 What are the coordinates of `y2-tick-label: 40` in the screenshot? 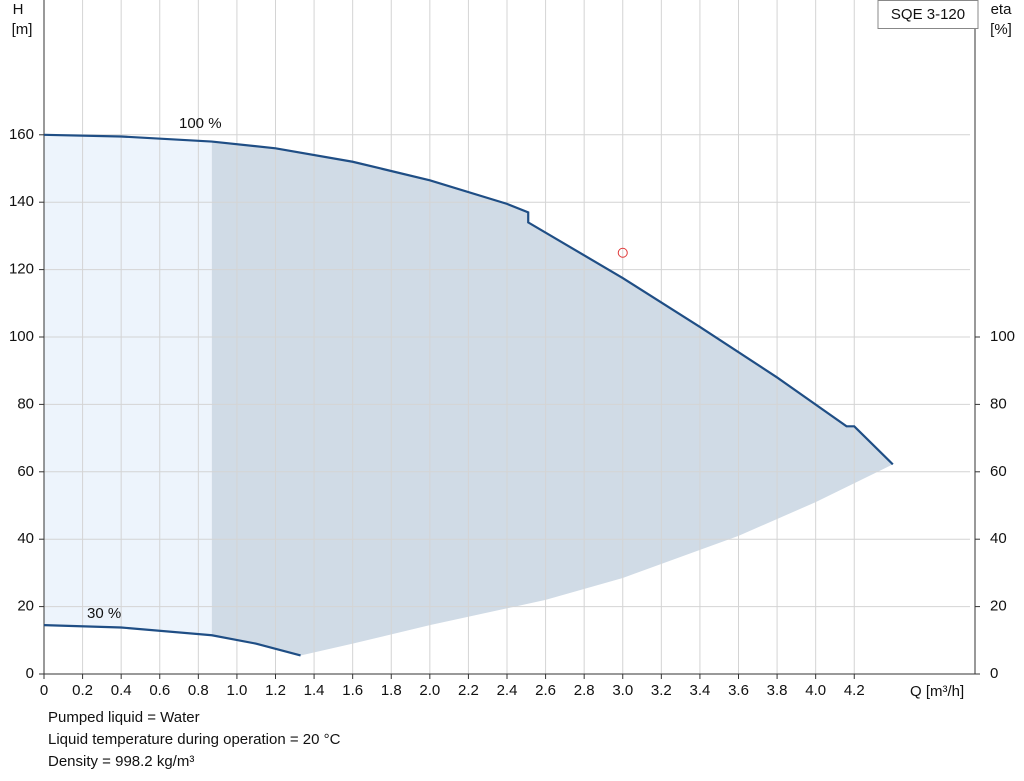 It's located at (998, 538).